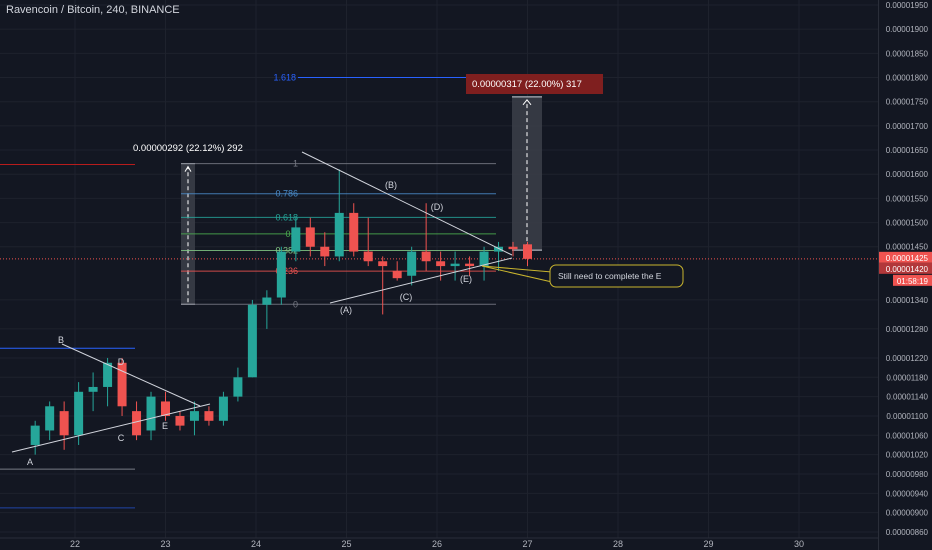 Image resolution: width=932 pixels, height=550 pixels. I want to click on countdown-tag, so click(912, 280).